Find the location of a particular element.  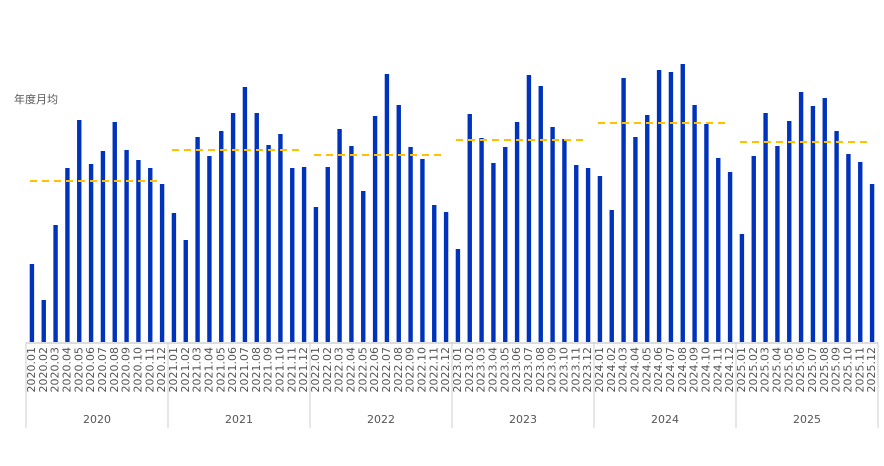

x-tick-label: 2020.08 is located at coordinates (114, 370).